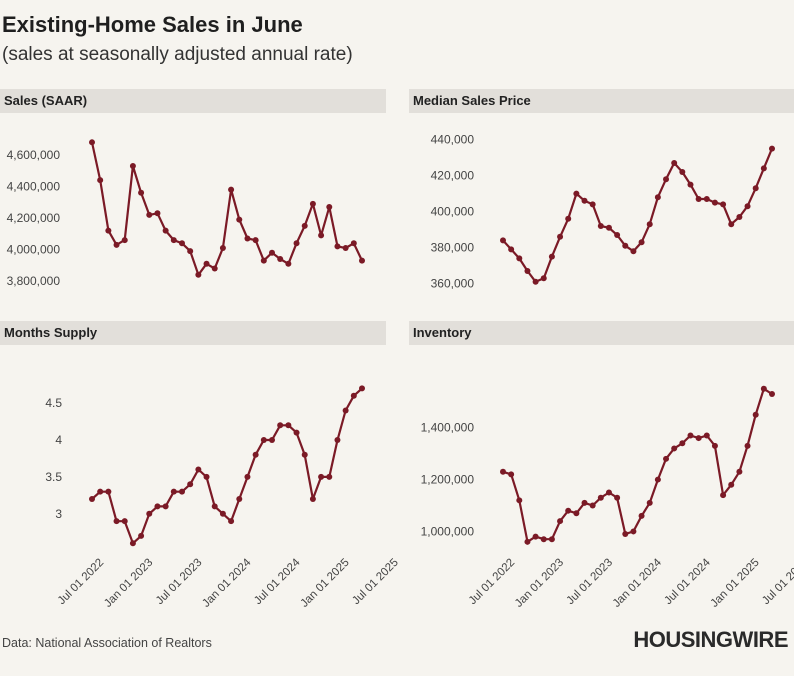 This screenshot has width=794, height=676. Describe the element at coordinates (193, 333) in the screenshot. I see `panel-title-months-supply: Months Supply` at that location.